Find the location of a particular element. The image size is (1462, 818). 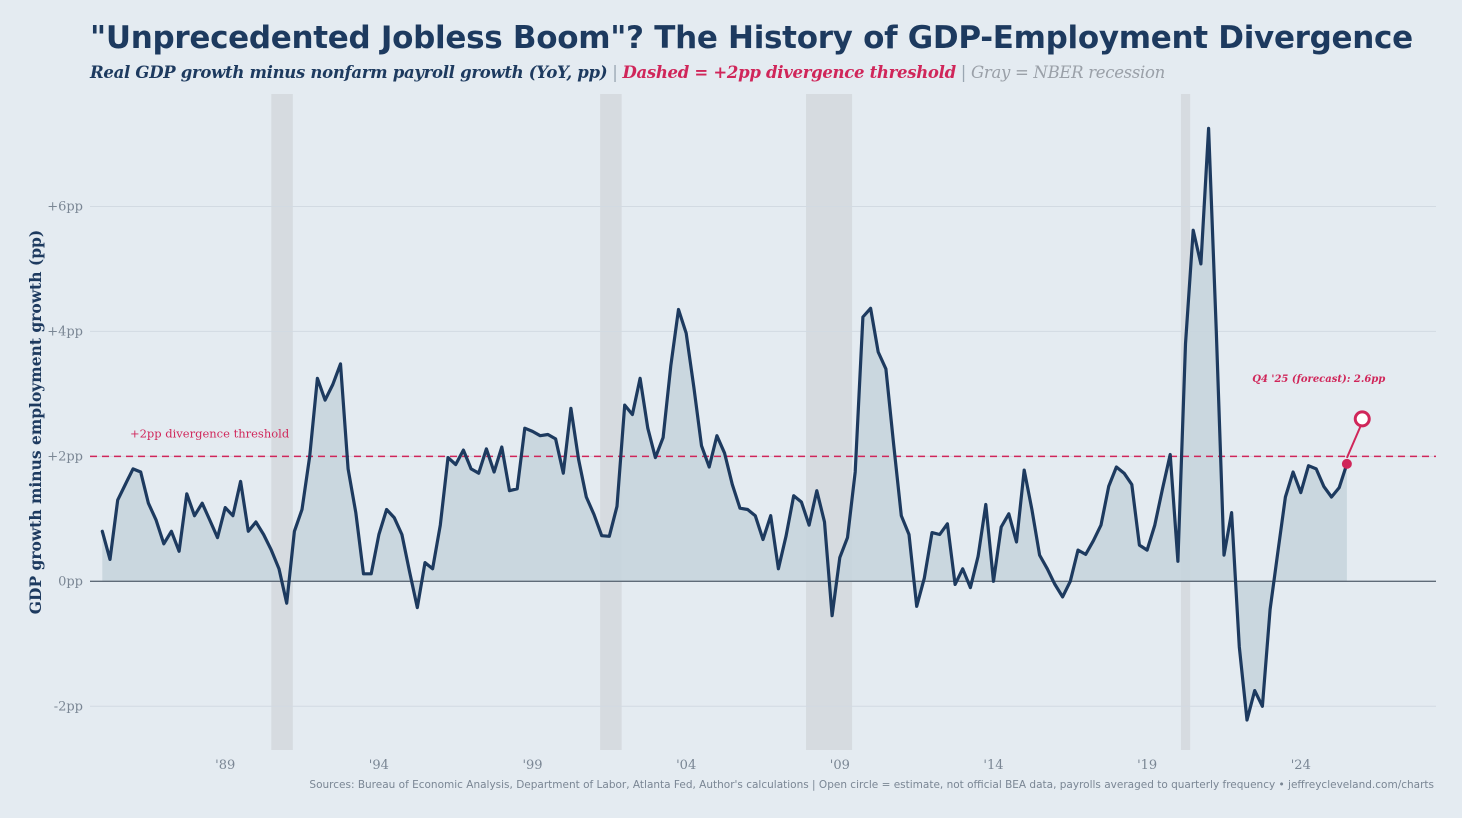

x-tick-label: '99 is located at coordinates (532, 765).